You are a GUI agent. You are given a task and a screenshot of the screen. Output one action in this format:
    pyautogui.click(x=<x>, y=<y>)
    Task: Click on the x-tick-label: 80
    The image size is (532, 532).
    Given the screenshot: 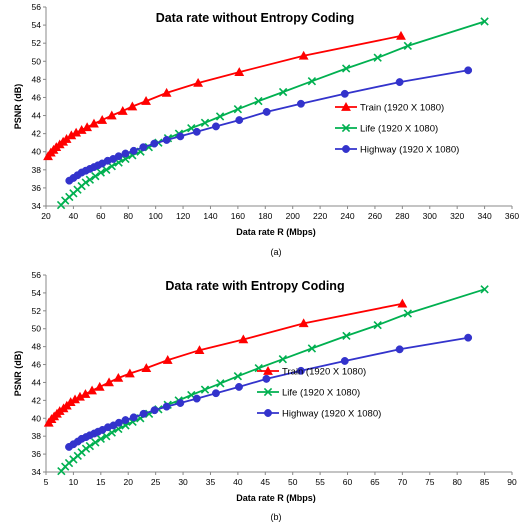 What is the action you would take?
    pyautogui.click(x=129, y=216)
    